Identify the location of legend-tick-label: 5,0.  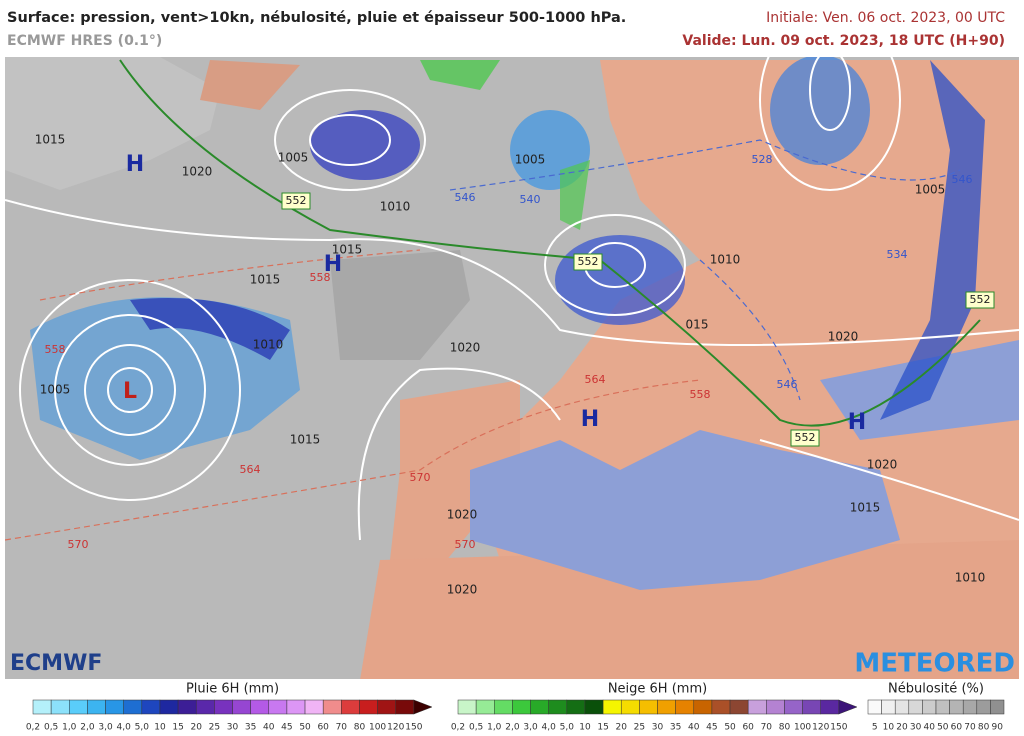
(142, 728).